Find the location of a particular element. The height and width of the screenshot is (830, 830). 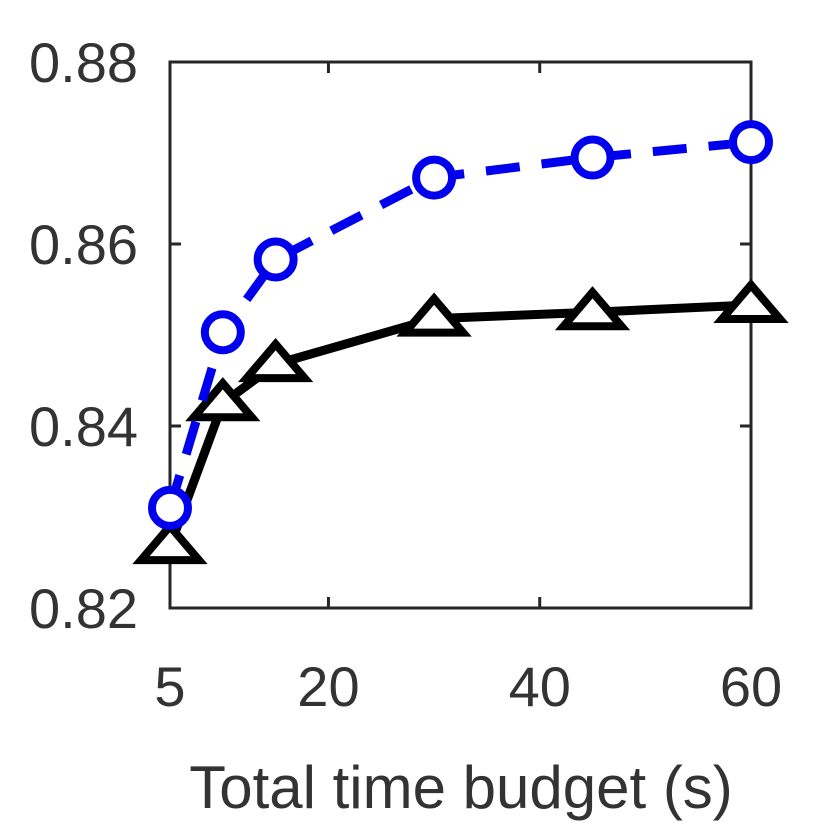

y-tick-label: 0.82 is located at coordinates (83, 608).